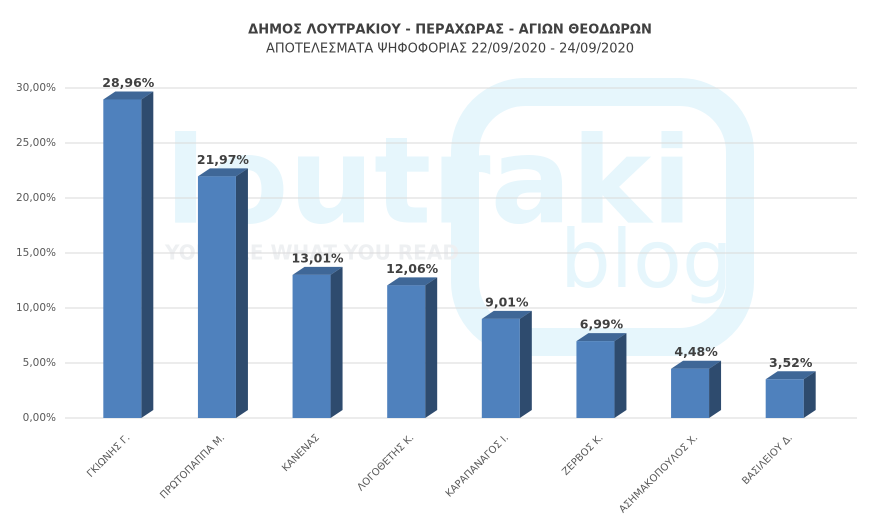 The image size is (885, 525). I want to click on data-label: 12,06%, so click(412, 268).